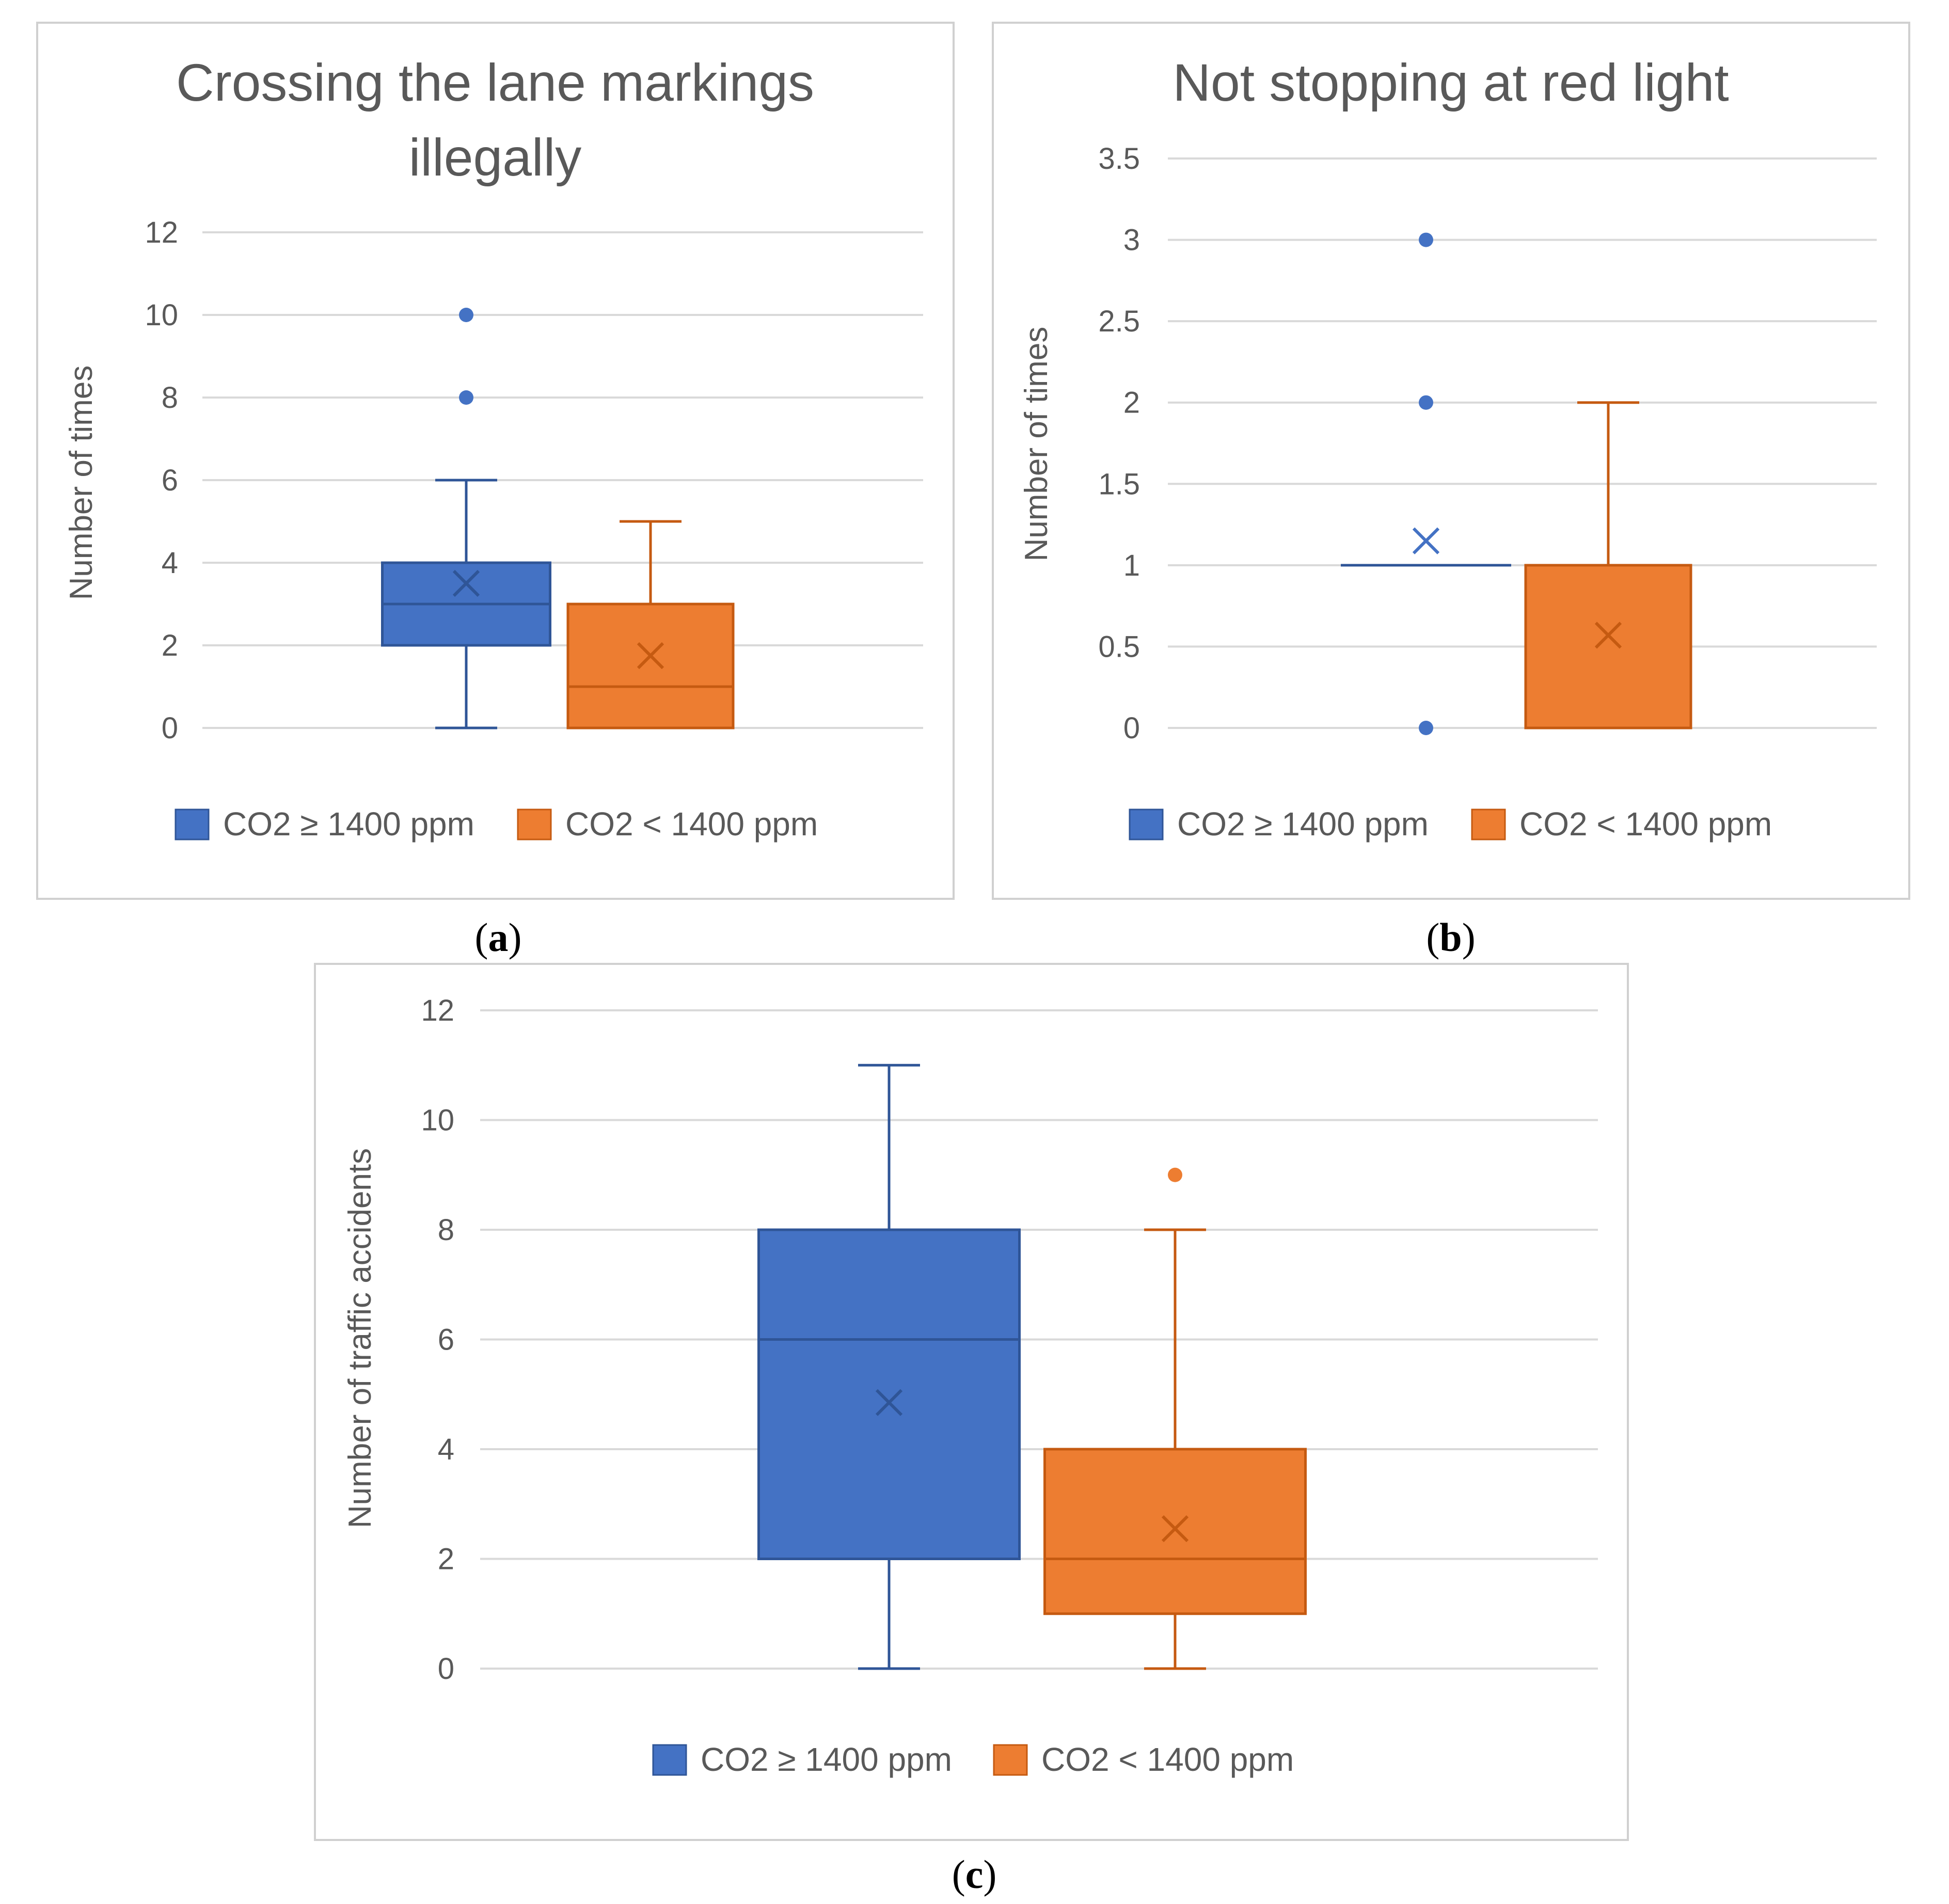  Describe the element at coordinates (974, 1875) in the screenshot. I see `panel-c-caption: (c)` at that location.